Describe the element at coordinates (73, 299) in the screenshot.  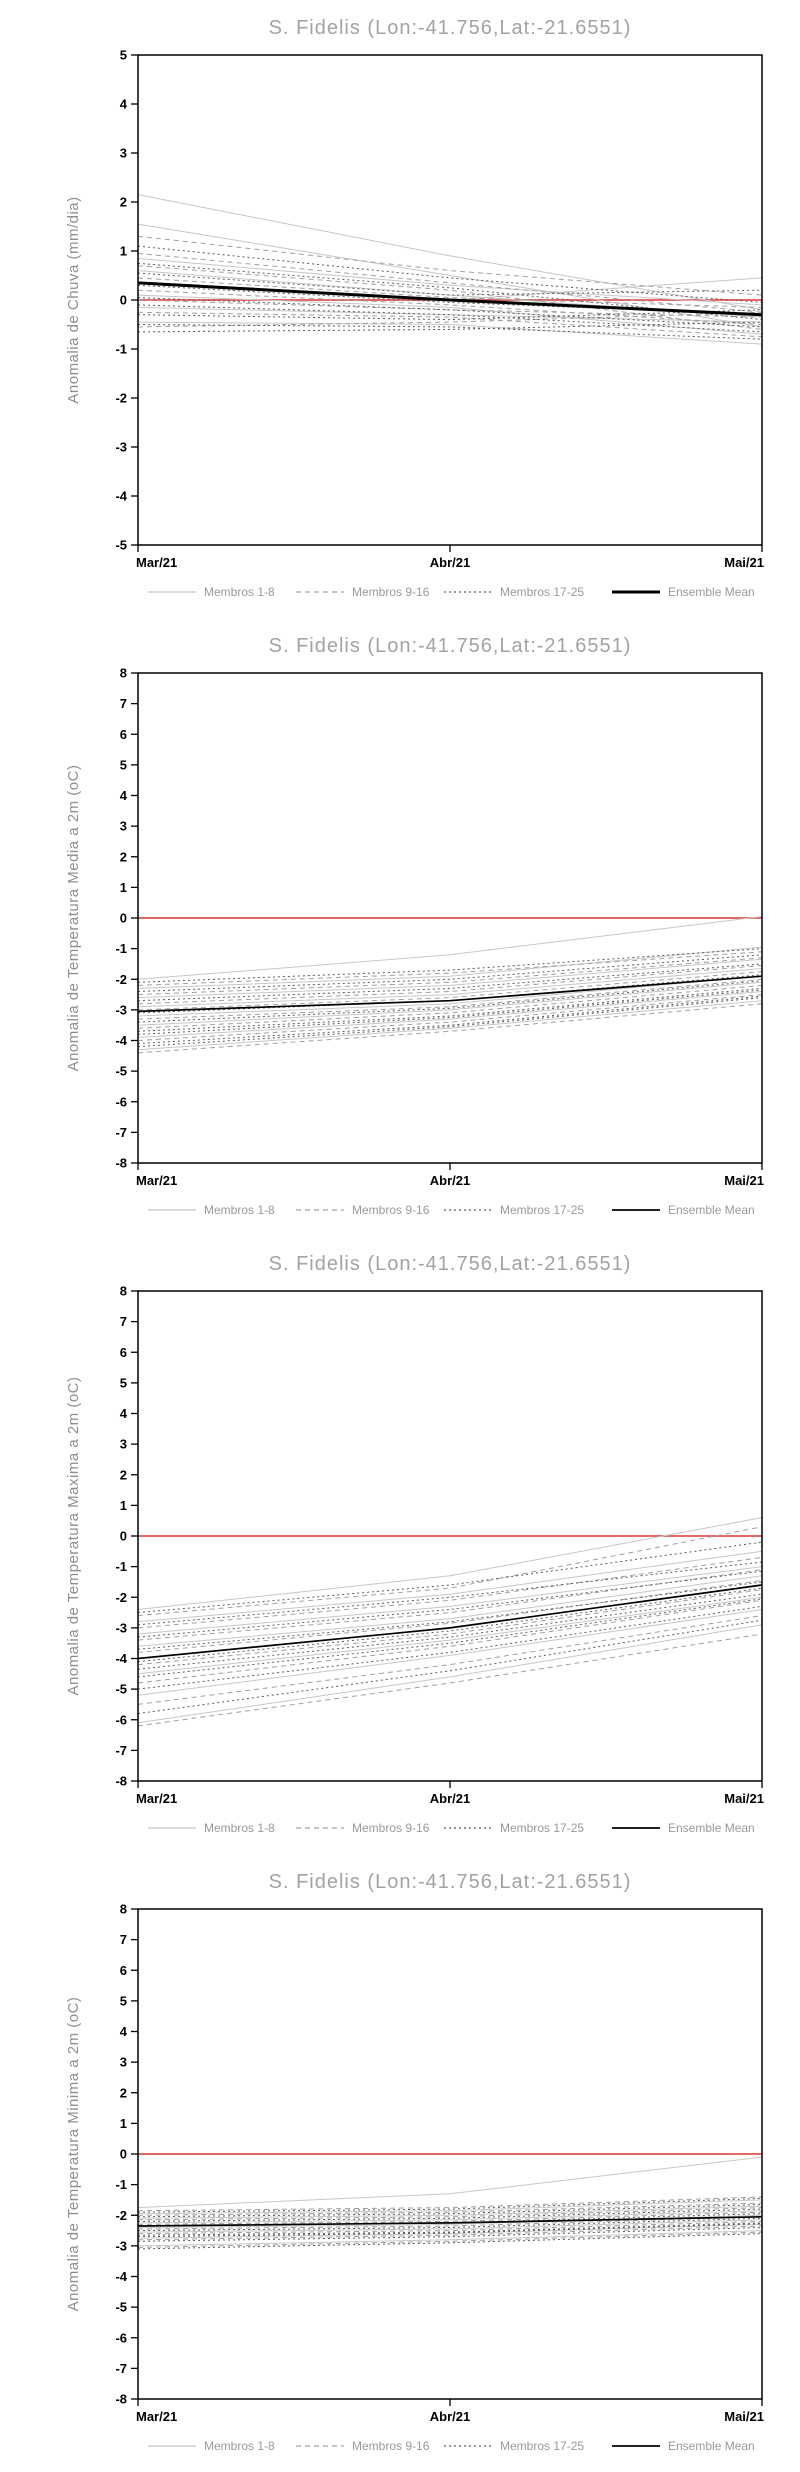
I see `y-axis-label: Anomalia de Chuva (mm/dia)` at that location.